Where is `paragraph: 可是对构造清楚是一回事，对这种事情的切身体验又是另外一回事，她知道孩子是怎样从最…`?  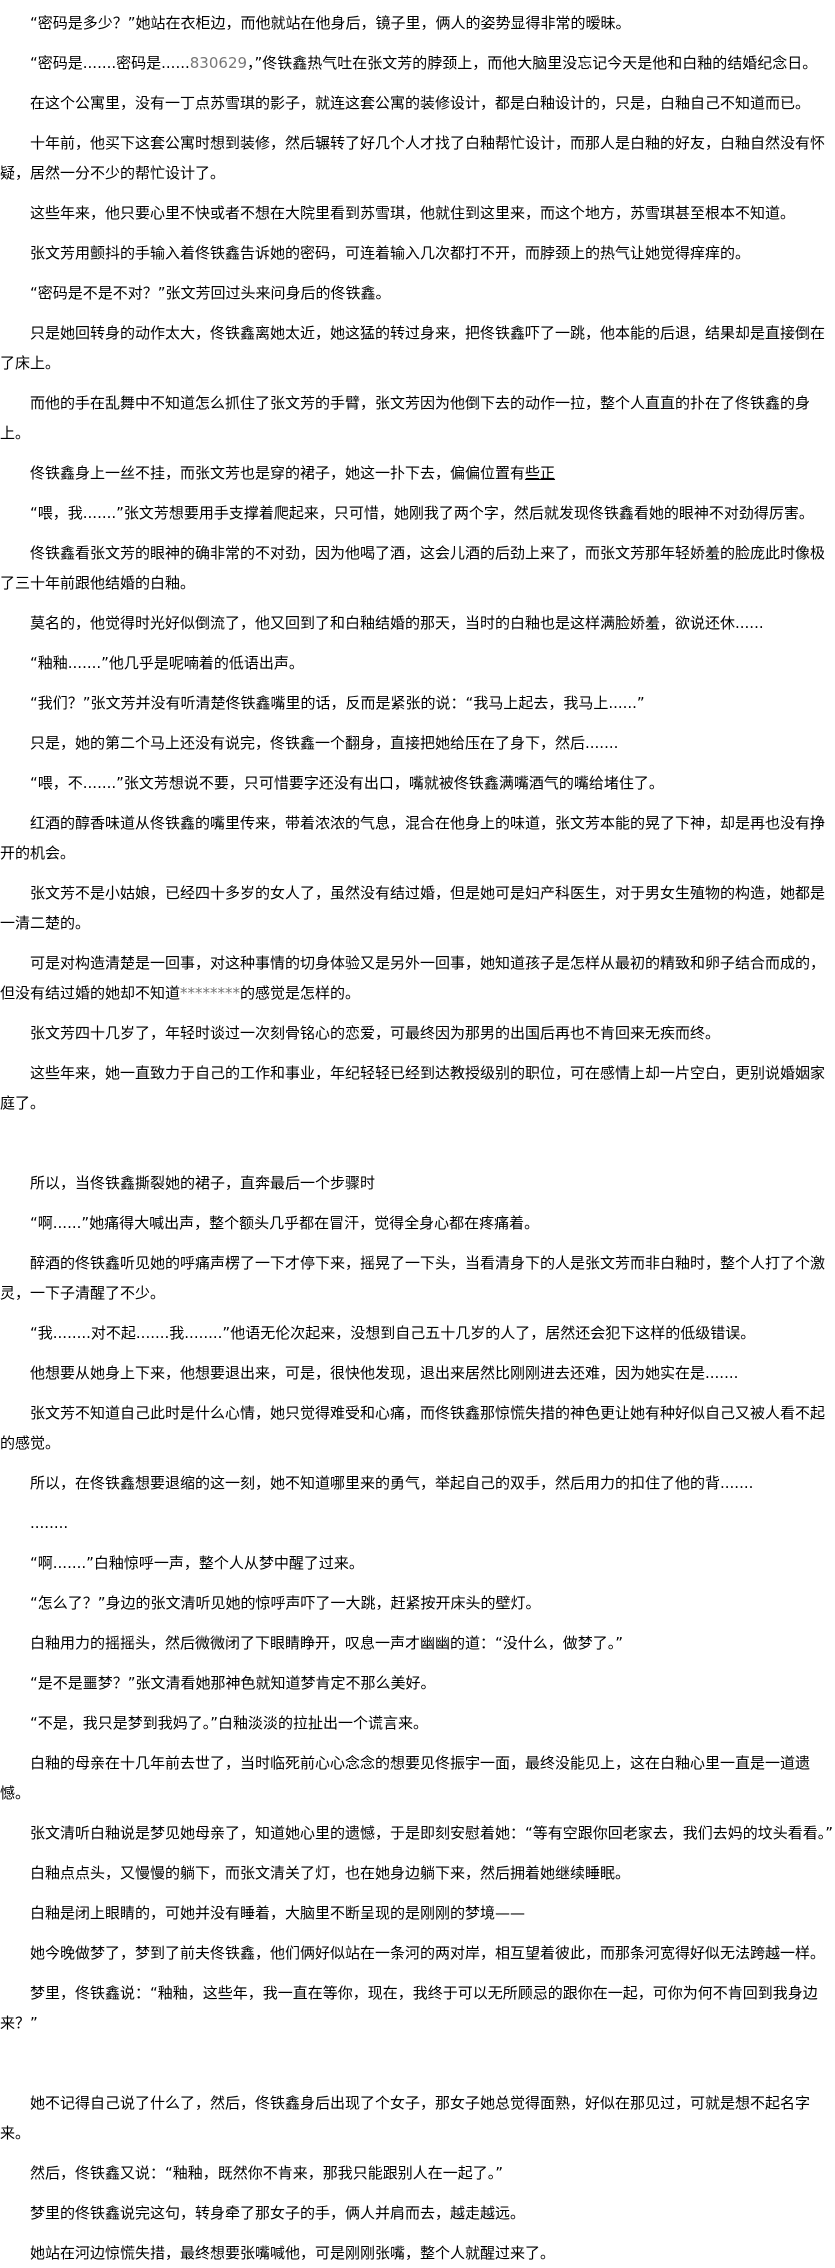 paragraph: 可是对构造清楚是一回事，对这种事情的切身体验又是另外一回事，她知道孩子是怎样从最… is located at coordinates (417, 978).